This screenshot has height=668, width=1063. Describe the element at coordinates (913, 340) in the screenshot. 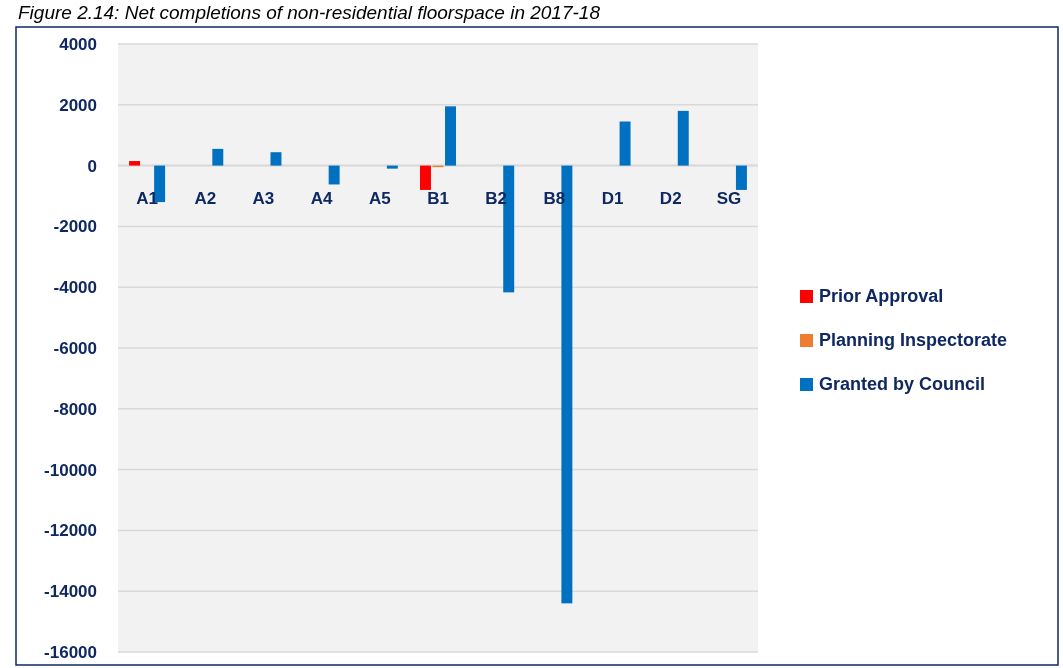

I see `legend-label: Planning Inspectorate` at that location.